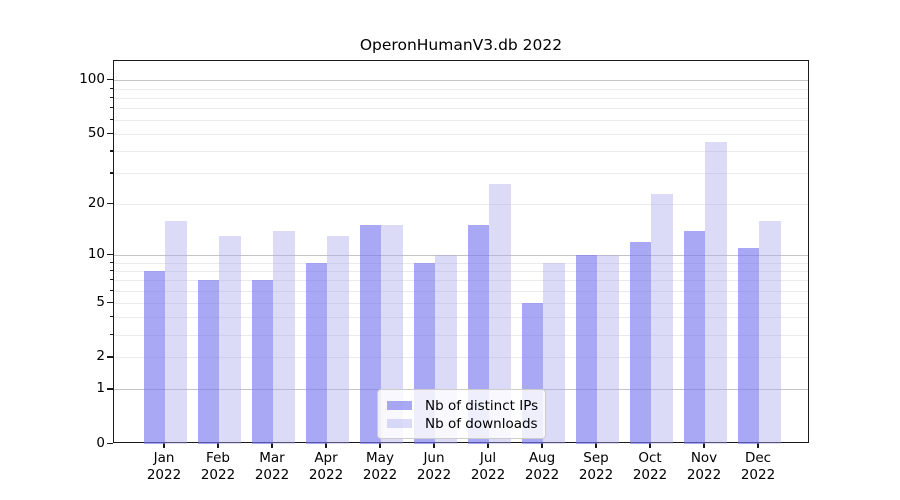 This screenshot has width=900, height=500. I want to click on x-tick-apr, so click(326, 445).